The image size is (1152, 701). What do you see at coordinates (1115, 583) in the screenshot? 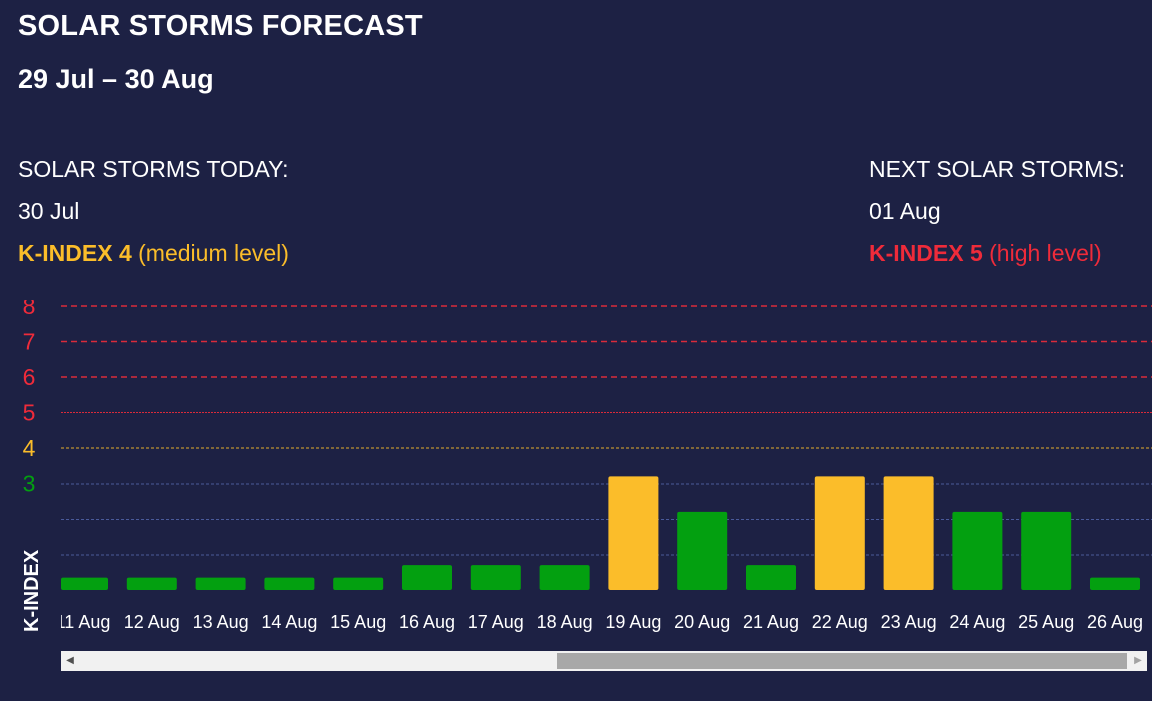
I see `bar-26-aug` at bounding box center [1115, 583].